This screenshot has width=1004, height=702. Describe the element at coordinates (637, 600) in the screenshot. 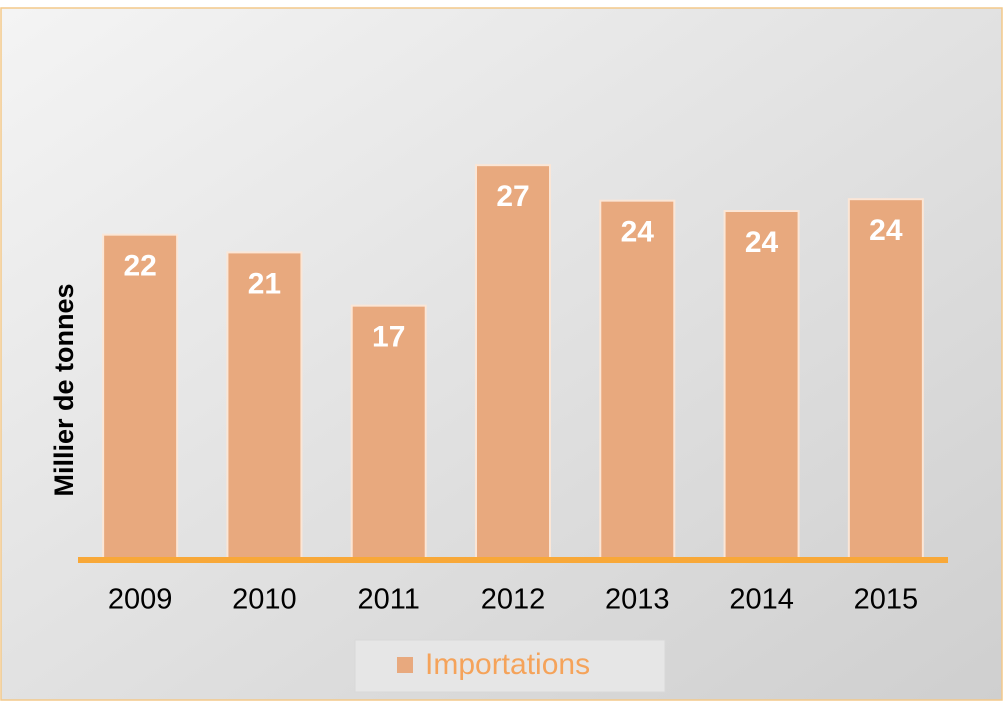

I see `x-tick-label: 2013` at that location.